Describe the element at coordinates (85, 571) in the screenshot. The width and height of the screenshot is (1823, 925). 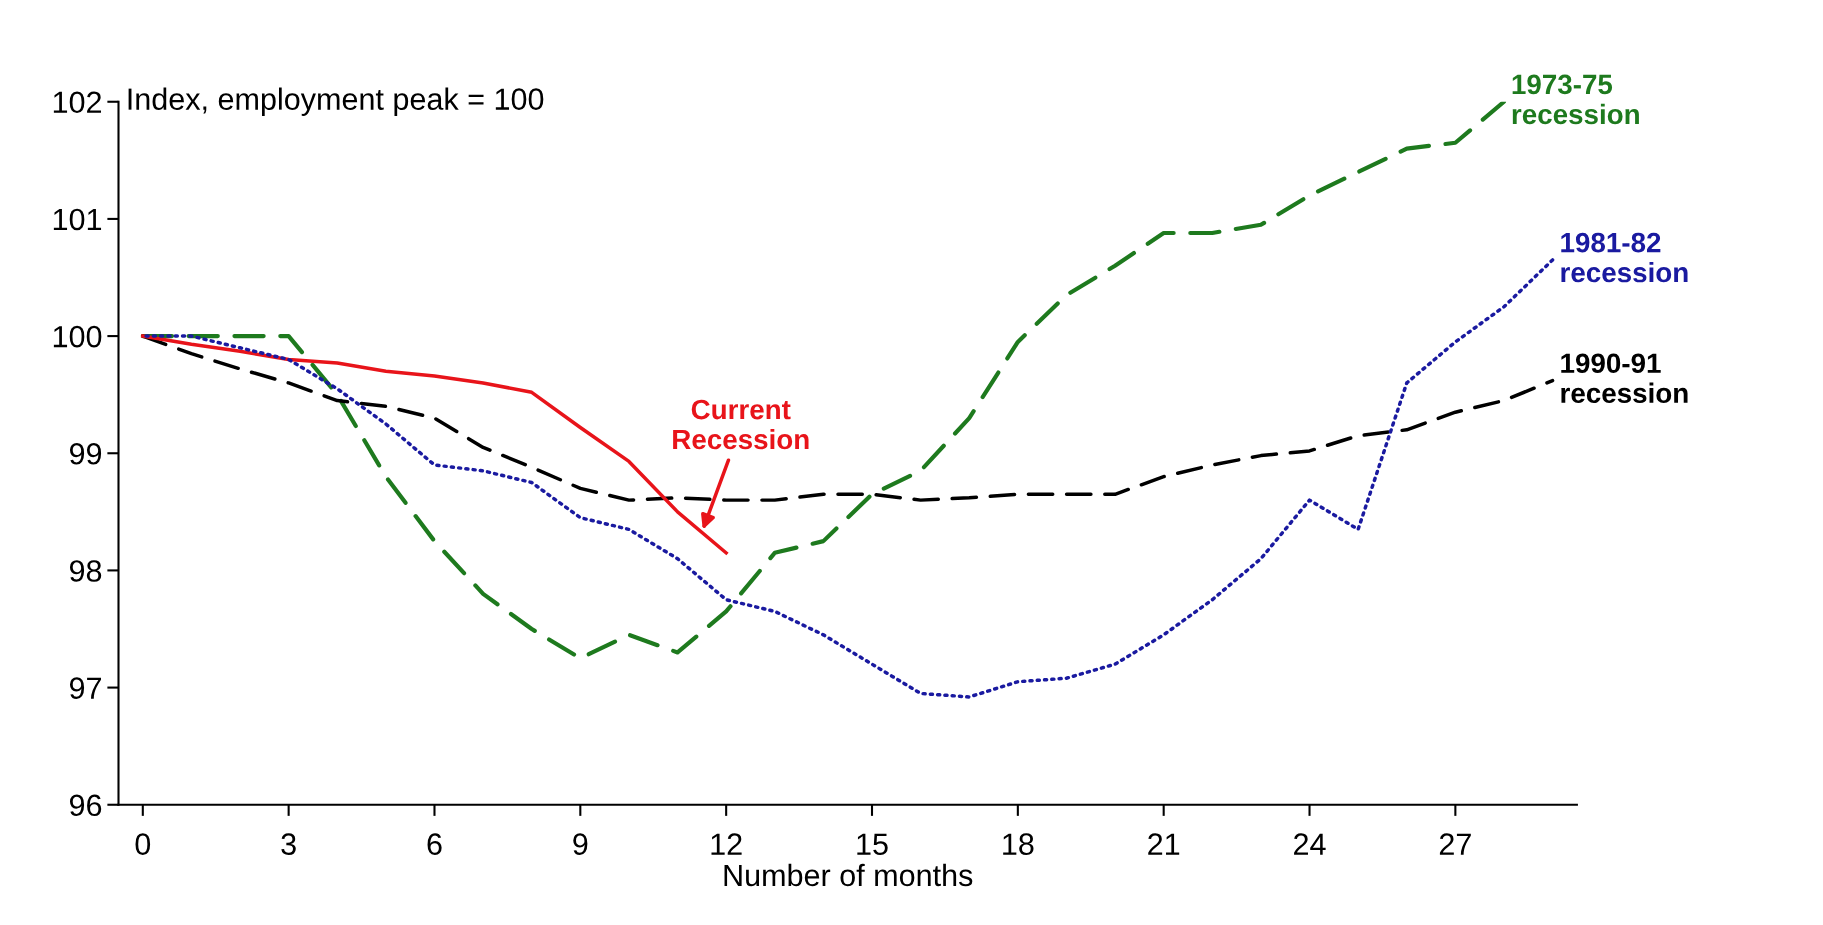
I see `y-tick-label: 98` at that location.